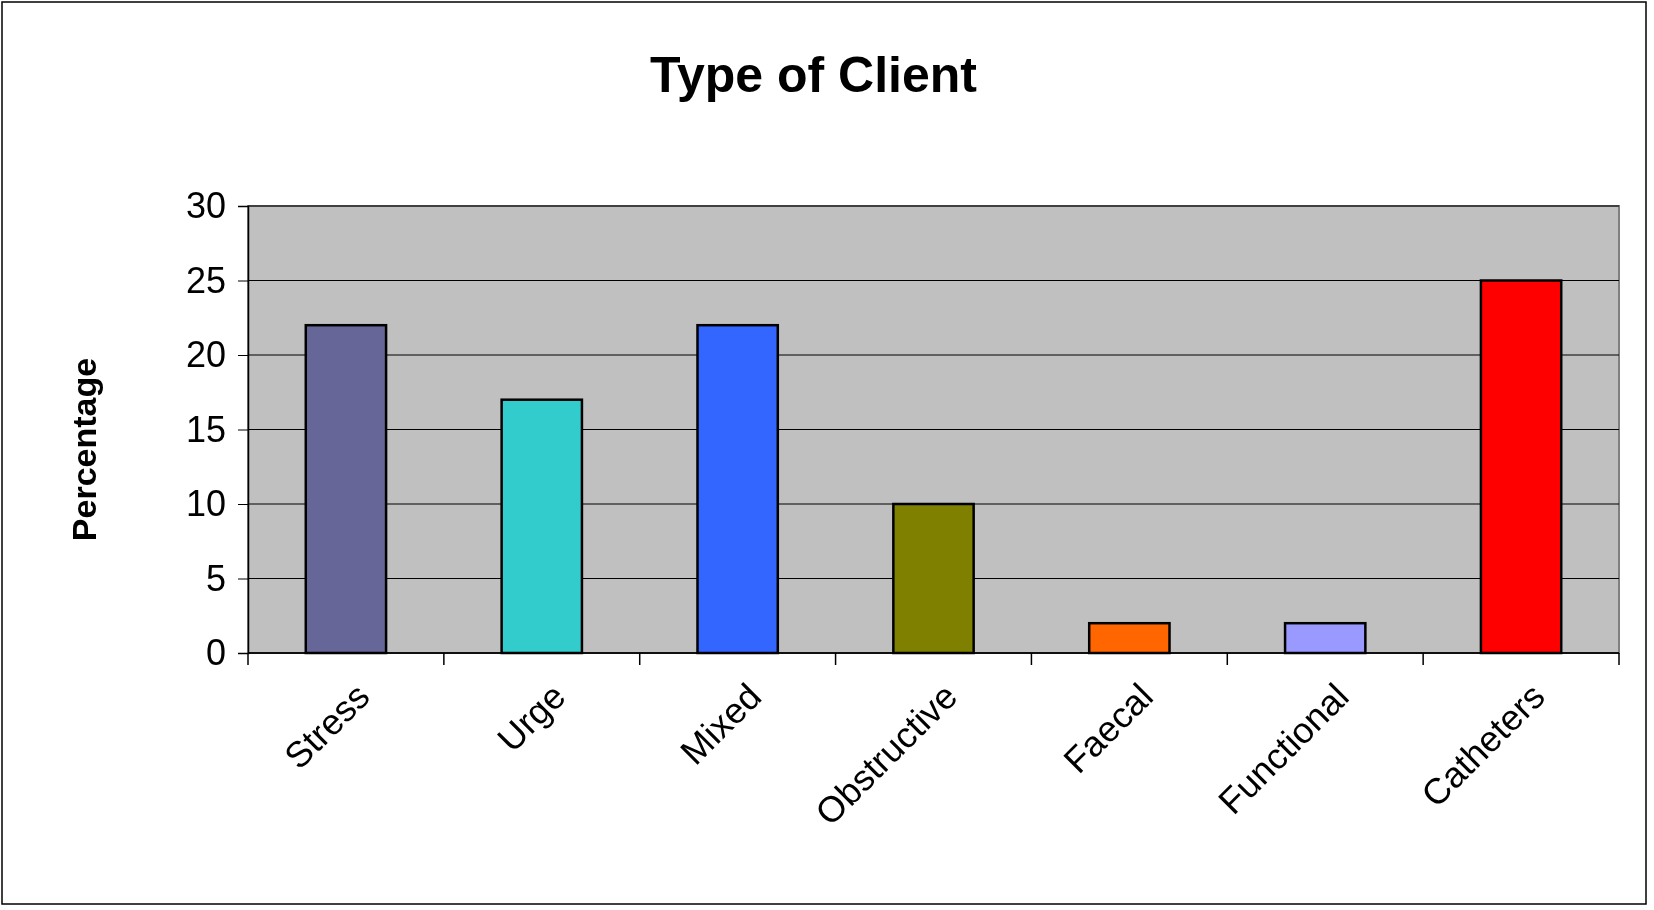 This screenshot has width=1654, height=910. Describe the element at coordinates (205, 429) in the screenshot. I see `y-tick-label: 15` at that location.